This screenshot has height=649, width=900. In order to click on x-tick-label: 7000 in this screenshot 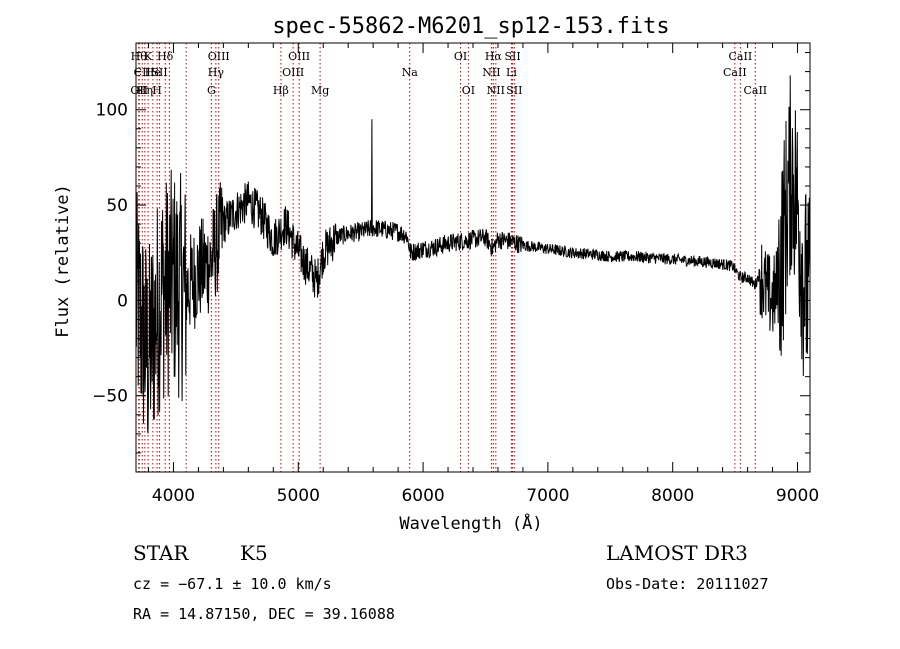, I will do `click(547, 496)`.